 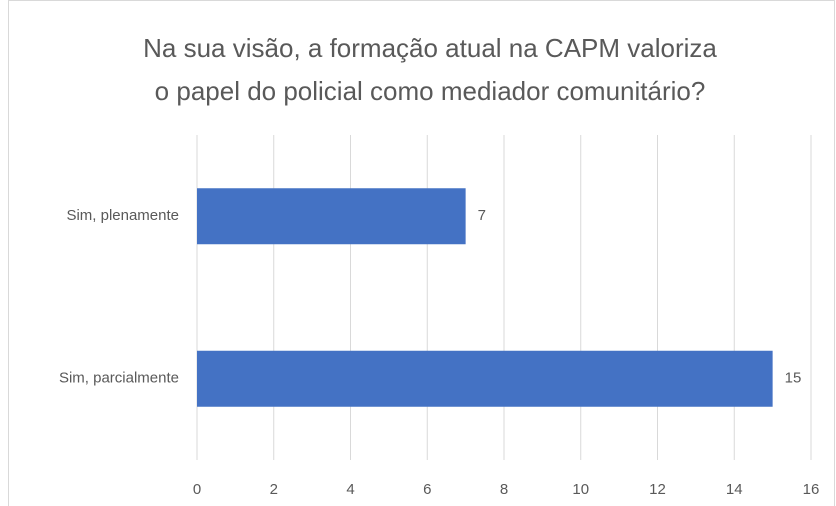 What do you see at coordinates (197, 489) in the screenshot?
I see `x-tick-label: 0` at bounding box center [197, 489].